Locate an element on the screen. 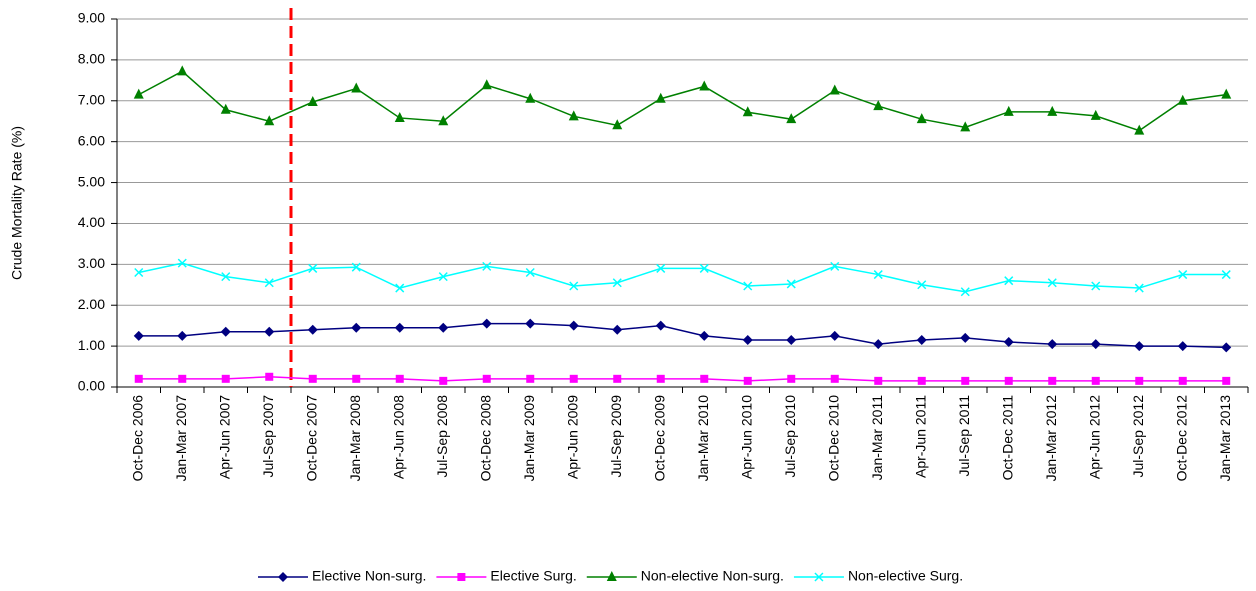  y-tick-label: 1.00 is located at coordinates (91, 345).